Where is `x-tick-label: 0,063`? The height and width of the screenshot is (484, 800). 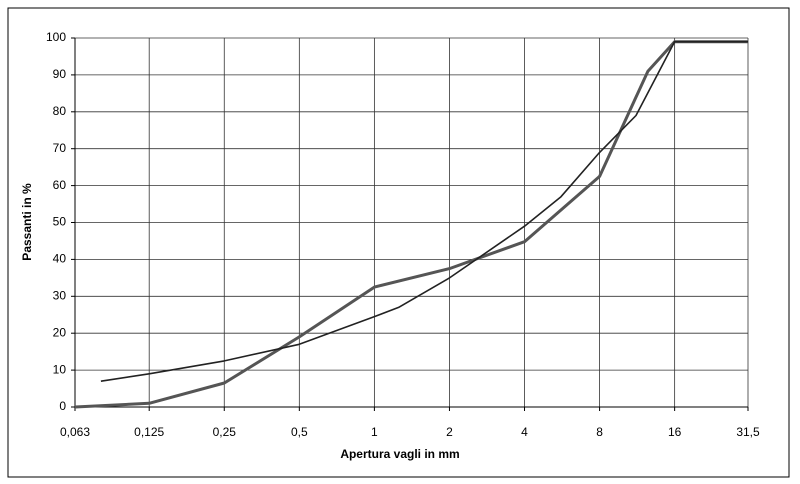
x-tick-label: 0,063 is located at coordinates (75, 432).